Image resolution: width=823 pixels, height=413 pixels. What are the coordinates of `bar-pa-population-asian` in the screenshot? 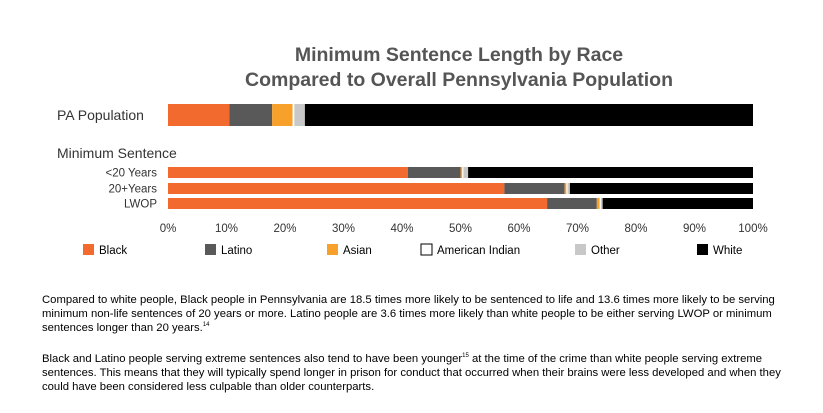 It's located at (282, 115).